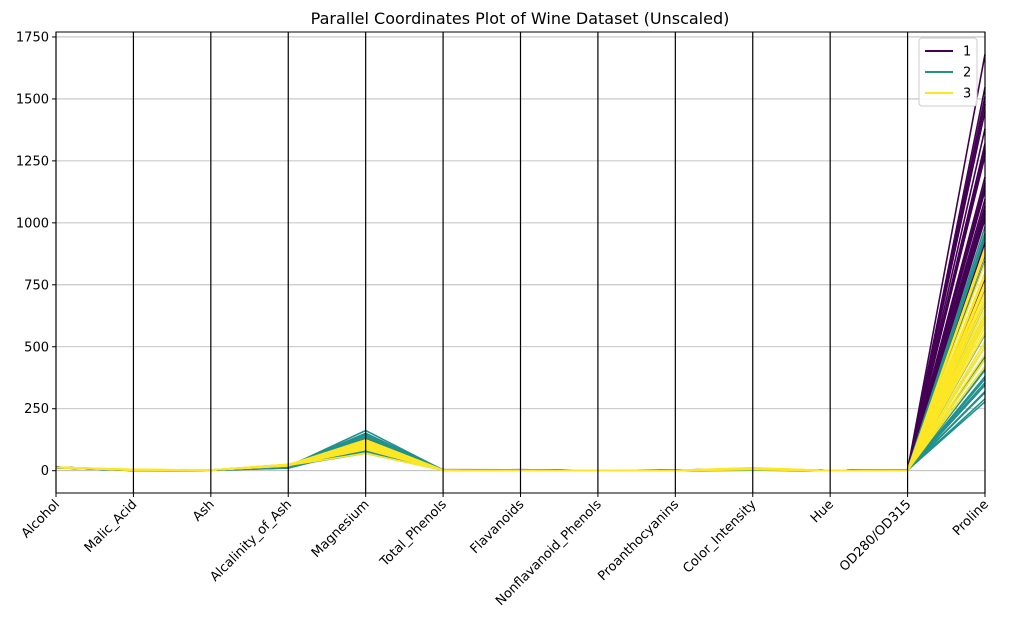 The width and height of the screenshot is (1016, 636). I want to click on legend-label: 2, so click(967, 73).